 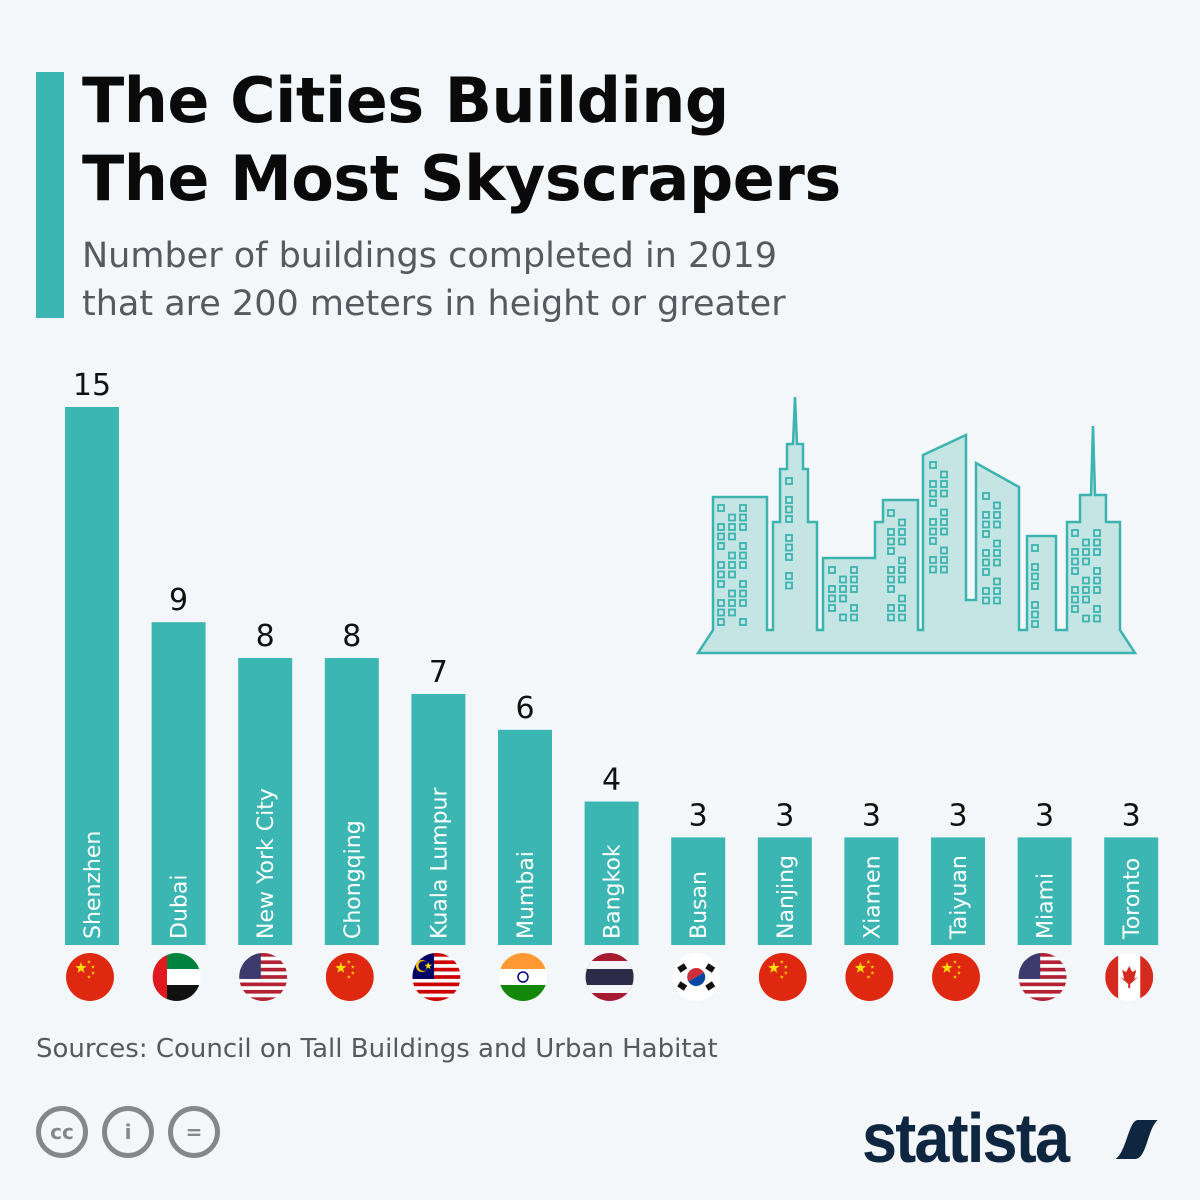 I want to click on value-label: 15, so click(x=92, y=385).